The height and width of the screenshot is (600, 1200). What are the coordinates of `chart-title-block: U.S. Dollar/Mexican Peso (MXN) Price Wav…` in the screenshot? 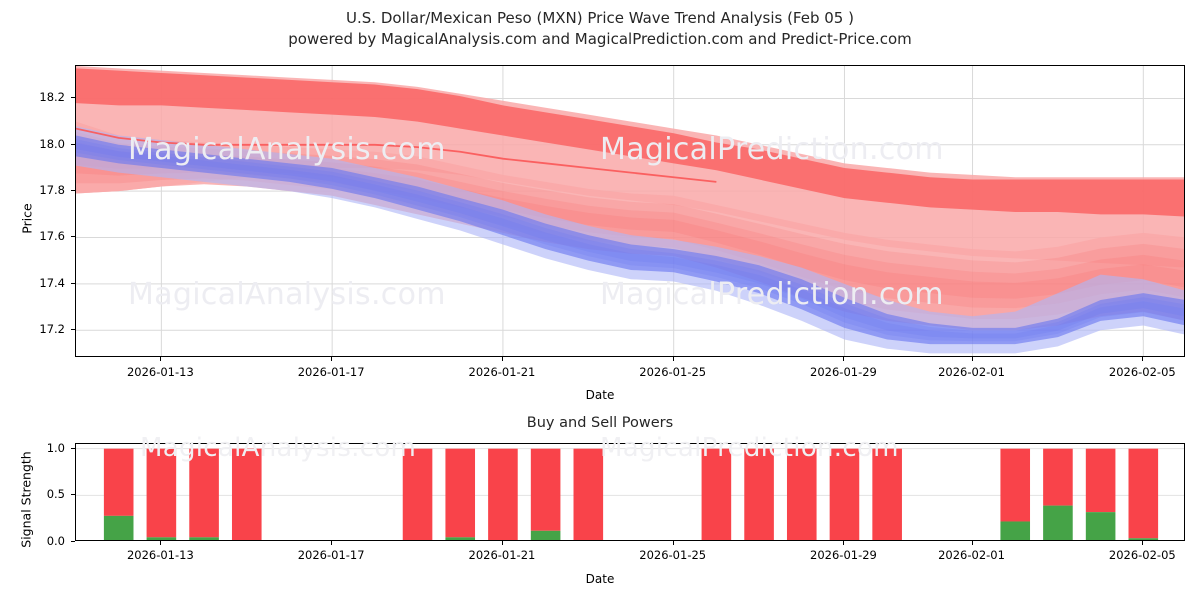 It's located at (600, 29).